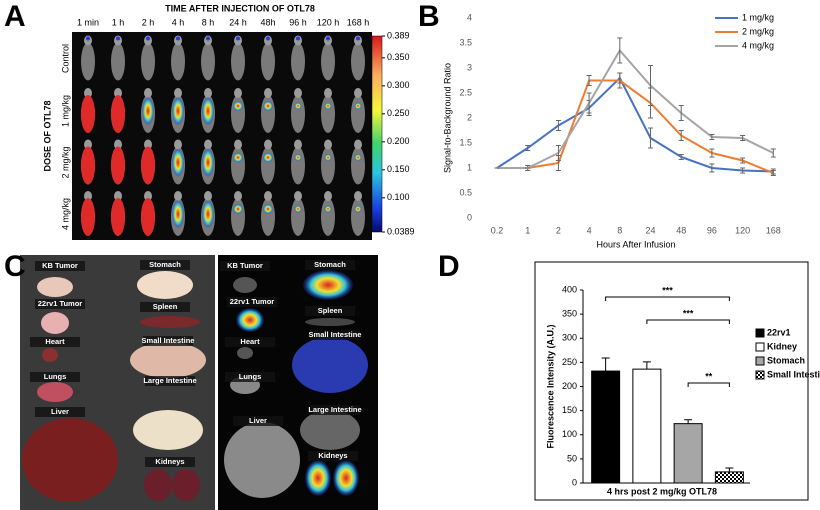  I want to click on x-tick-label: 120, so click(742, 230).